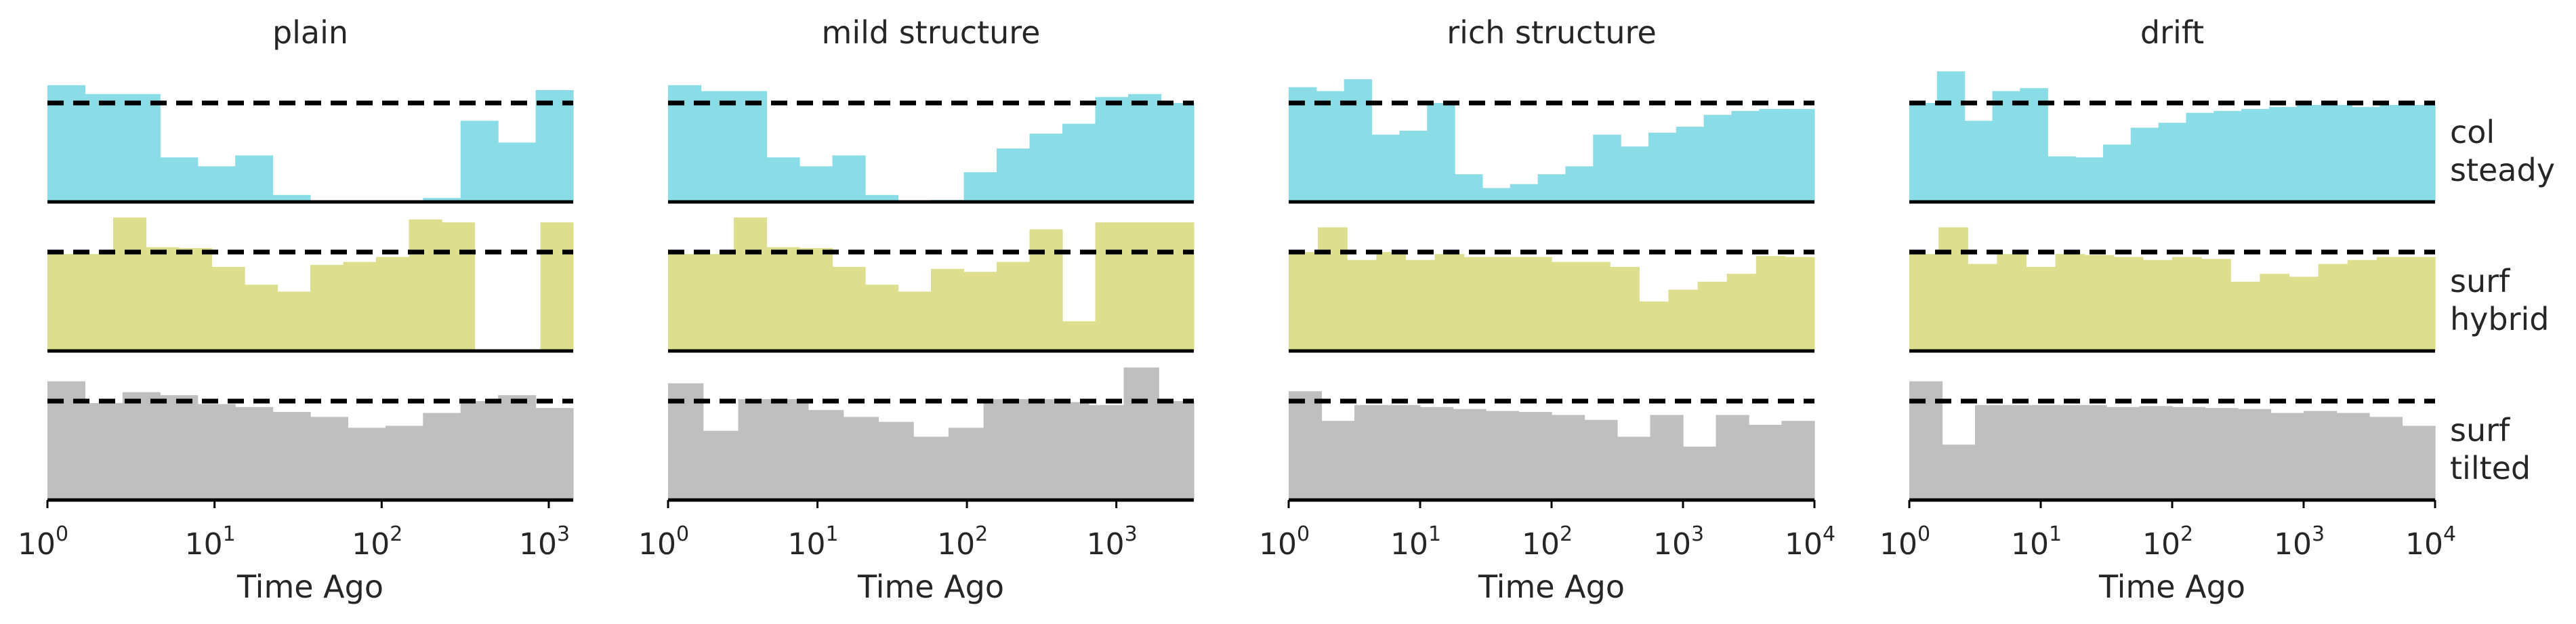 This screenshot has width=2576, height=624. I want to click on row-label: col, so click(2472, 132).